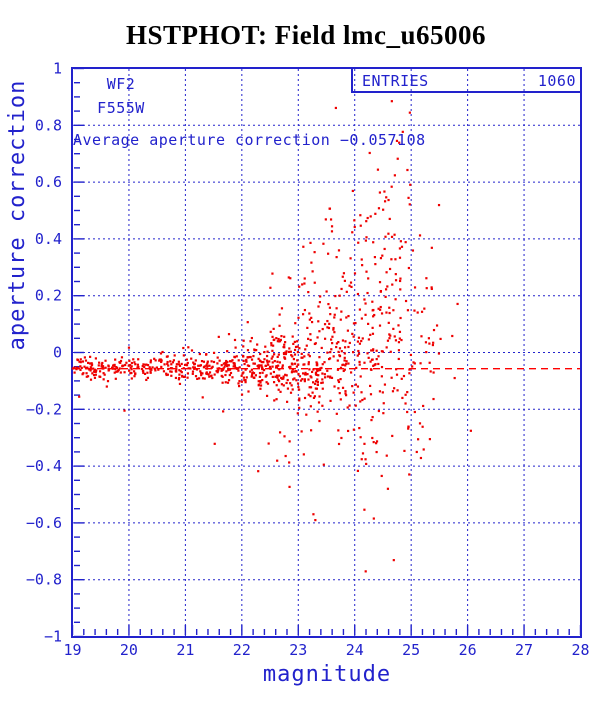 This screenshot has width=612, height=713. Describe the element at coordinates (44, 580) in the screenshot. I see `y-tick-label: −0.8` at that location.